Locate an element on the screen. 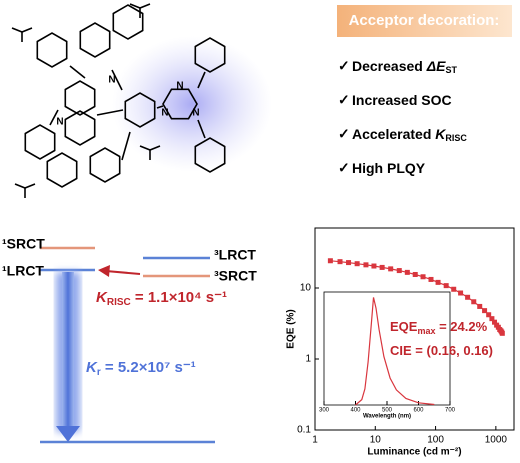 Image resolution: width=520 pixels, height=463 pixels. feature-var: ΔE is located at coordinates (436, 66).